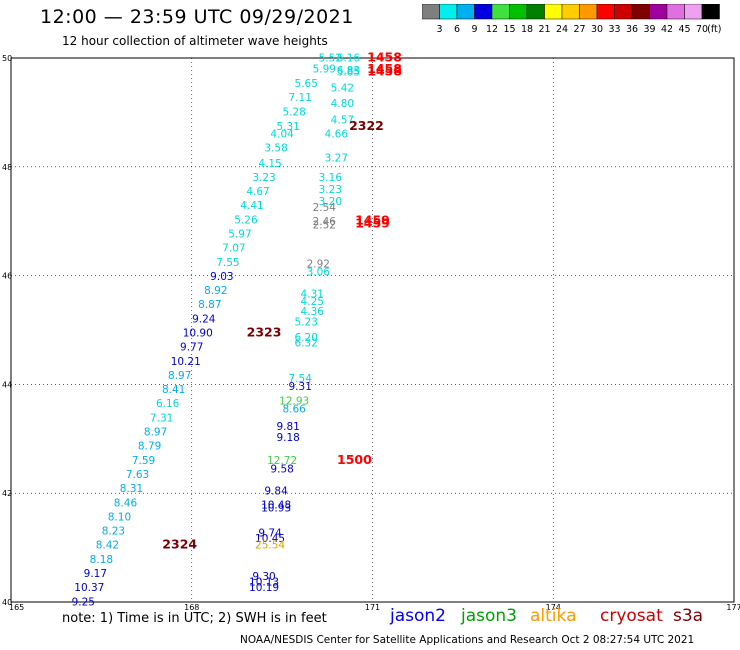 The image size is (740, 650). Describe the element at coordinates (221, 277) in the screenshot. I see `wave-height-label: 9.03` at that location.